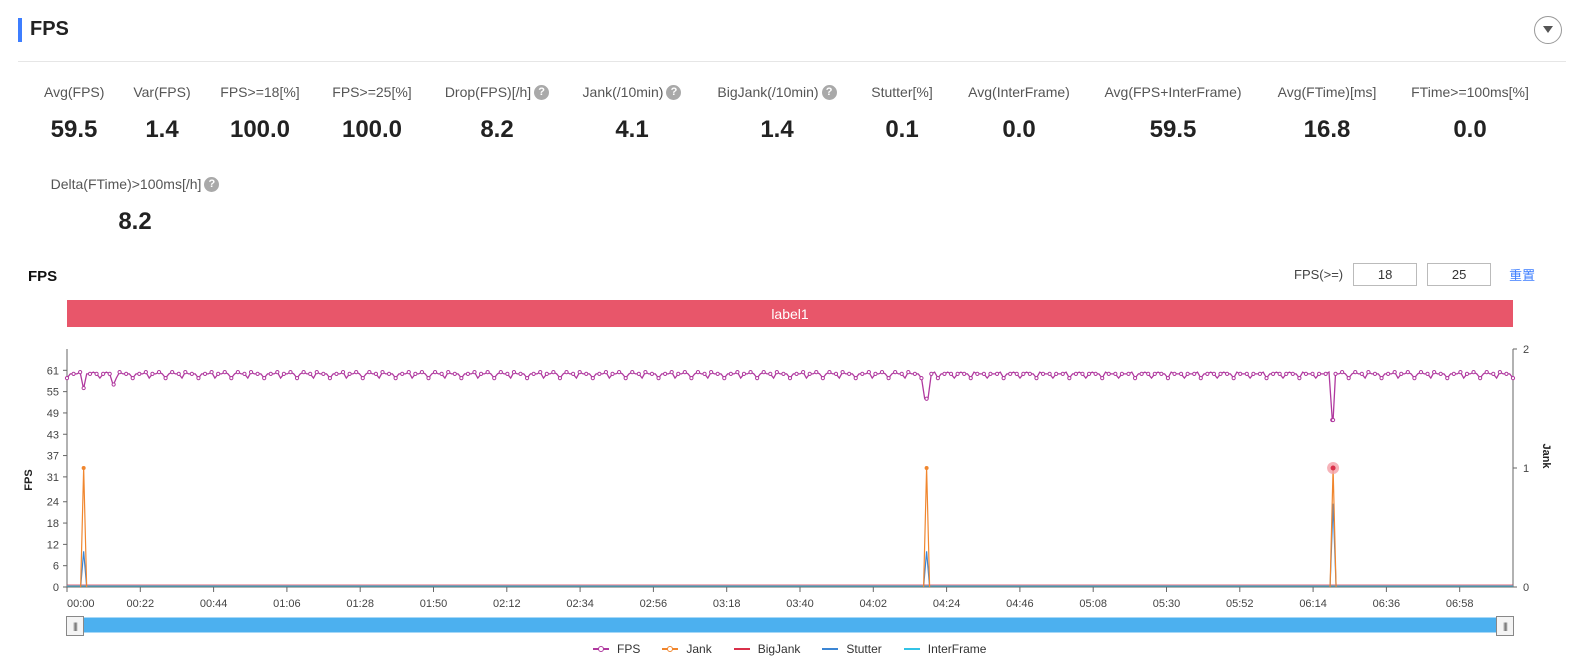  Describe the element at coordinates (1548, 30) in the screenshot. I see `collapse-toggle-button` at that location.